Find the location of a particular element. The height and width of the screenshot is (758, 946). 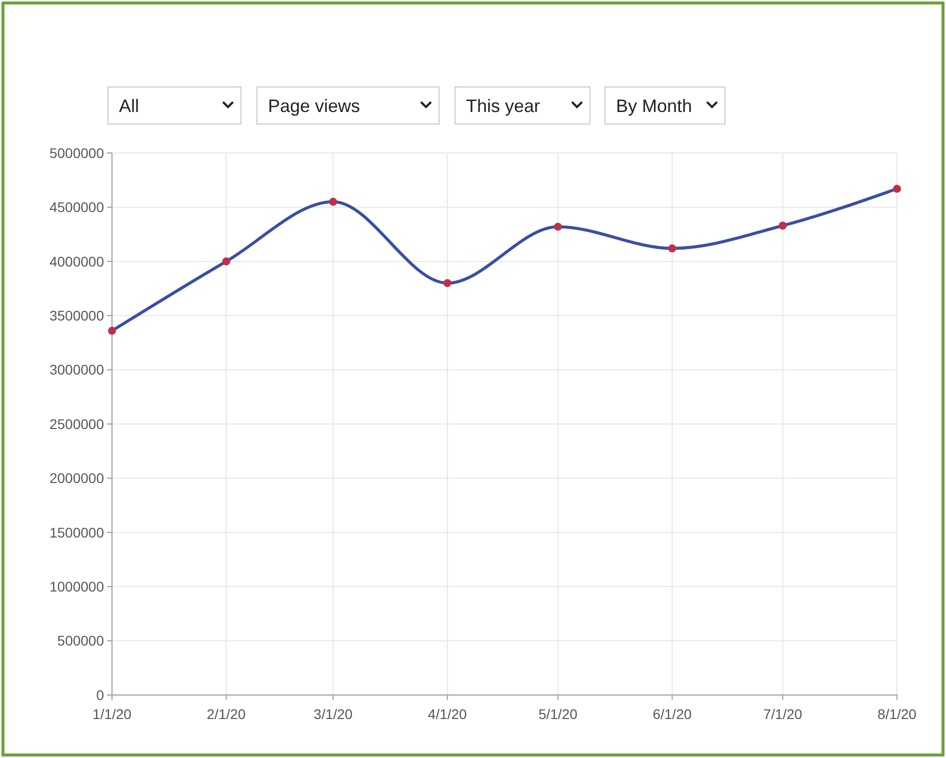

x-tick-label: 8/1/20 is located at coordinates (897, 714).